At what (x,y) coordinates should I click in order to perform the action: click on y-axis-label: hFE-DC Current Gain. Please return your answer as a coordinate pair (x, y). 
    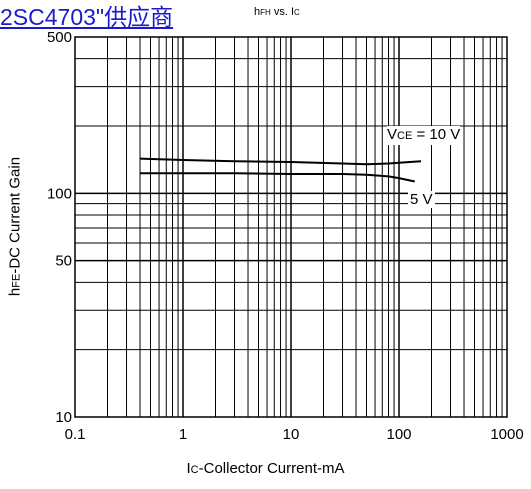
    Looking at the image, I should click on (15, 226).